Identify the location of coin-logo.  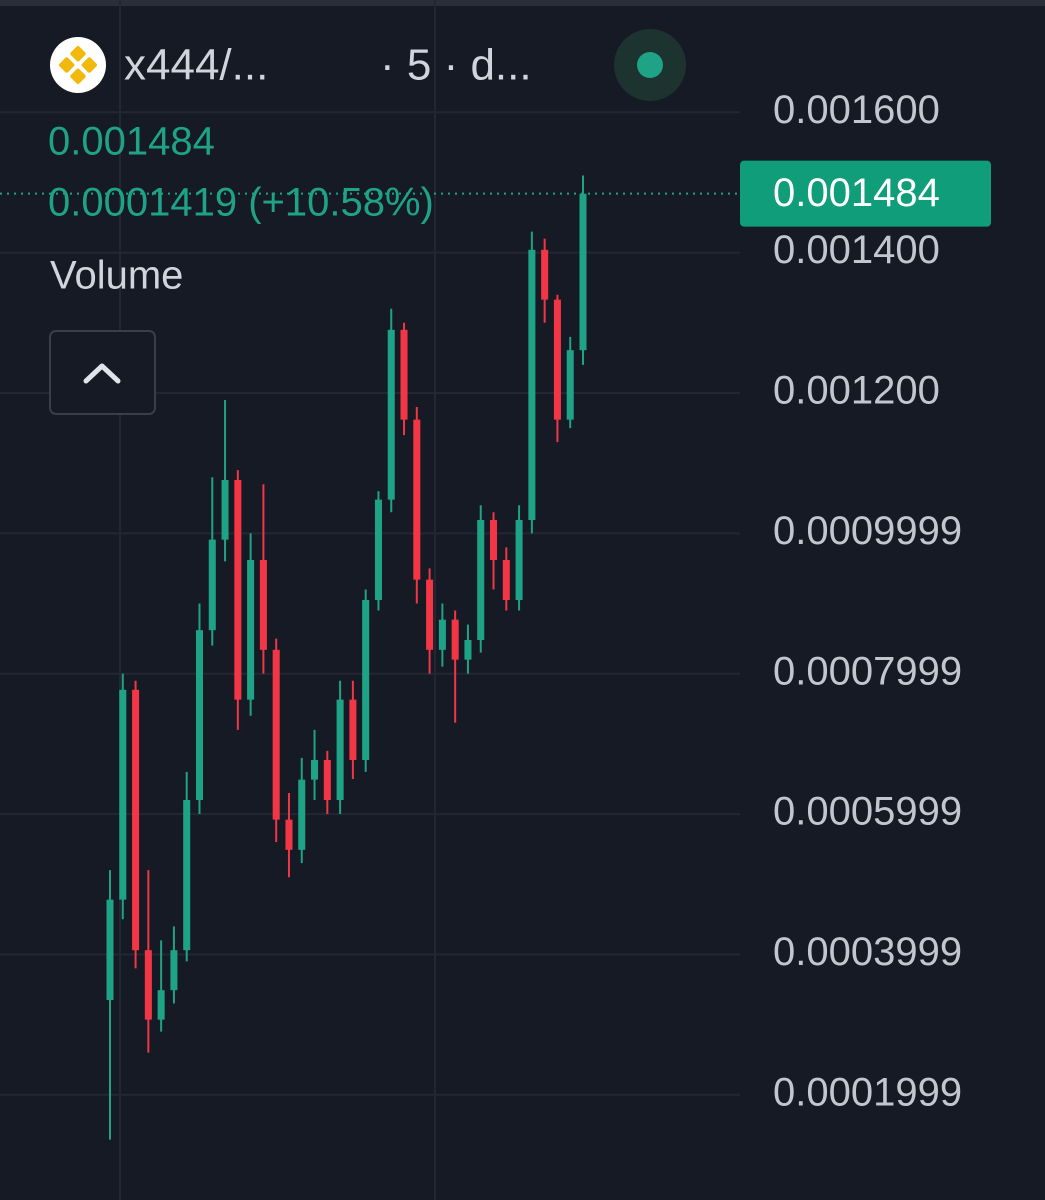
(78, 65).